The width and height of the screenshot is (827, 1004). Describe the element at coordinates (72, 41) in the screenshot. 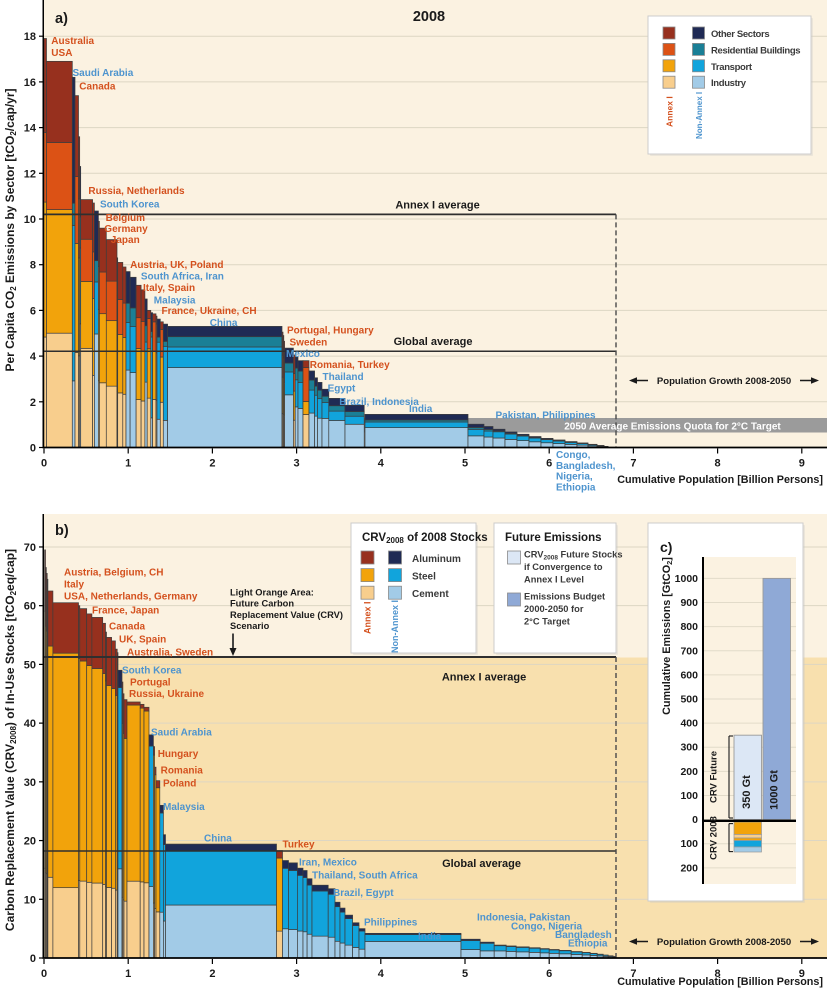

I see `svg-text: Australia` at that location.